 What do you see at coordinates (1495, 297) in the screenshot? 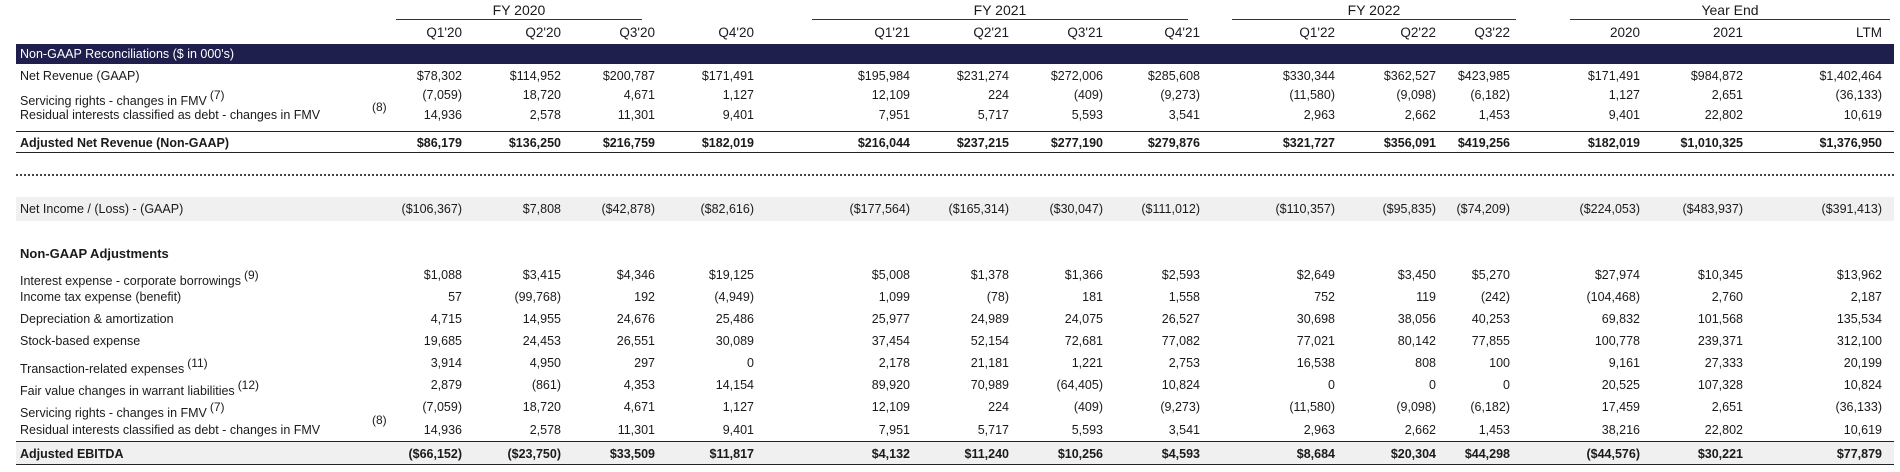
I see `cell-value: (242)` at bounding box center [1495, 297].